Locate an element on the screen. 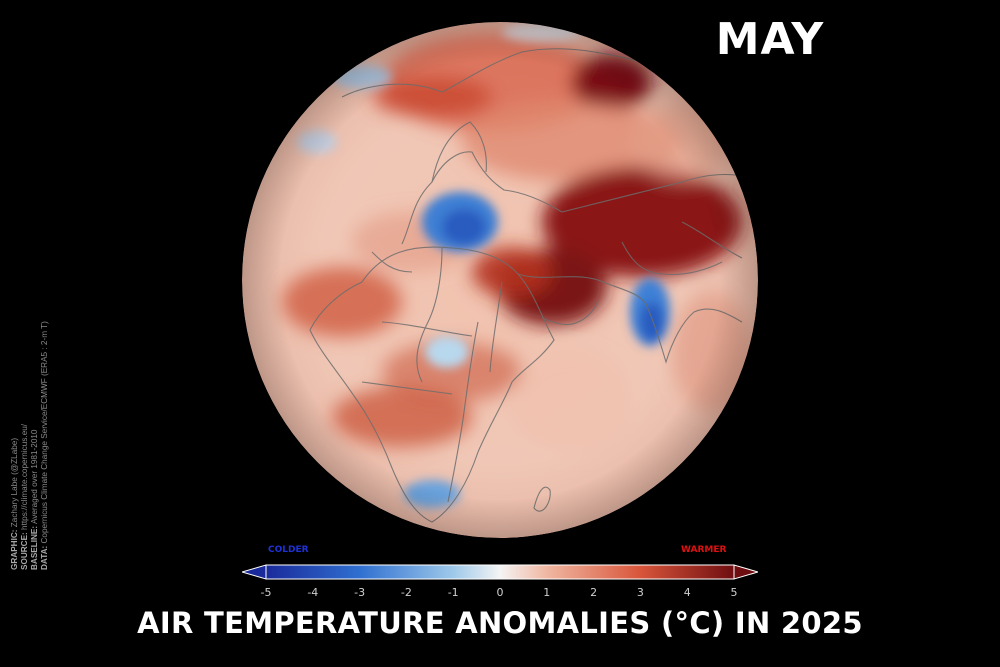  colorbar-tick-label: 5 is located at coordinates (734, 592).